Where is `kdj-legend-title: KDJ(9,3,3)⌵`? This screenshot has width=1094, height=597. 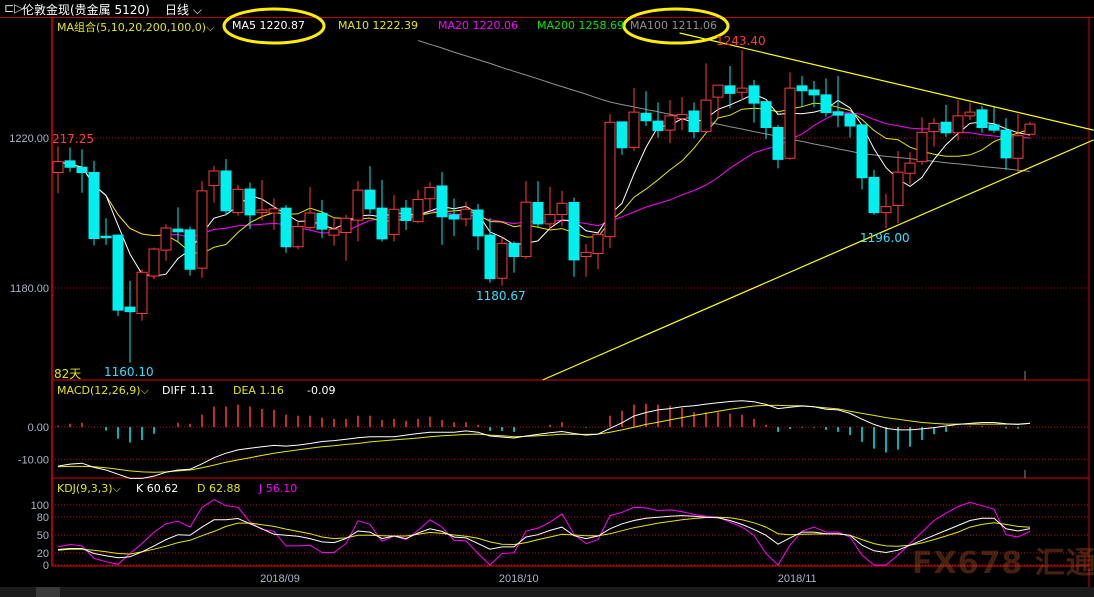
kdj-legend-title: KDJ(9,3,3)⌵ is located at coordinates (89, 489).